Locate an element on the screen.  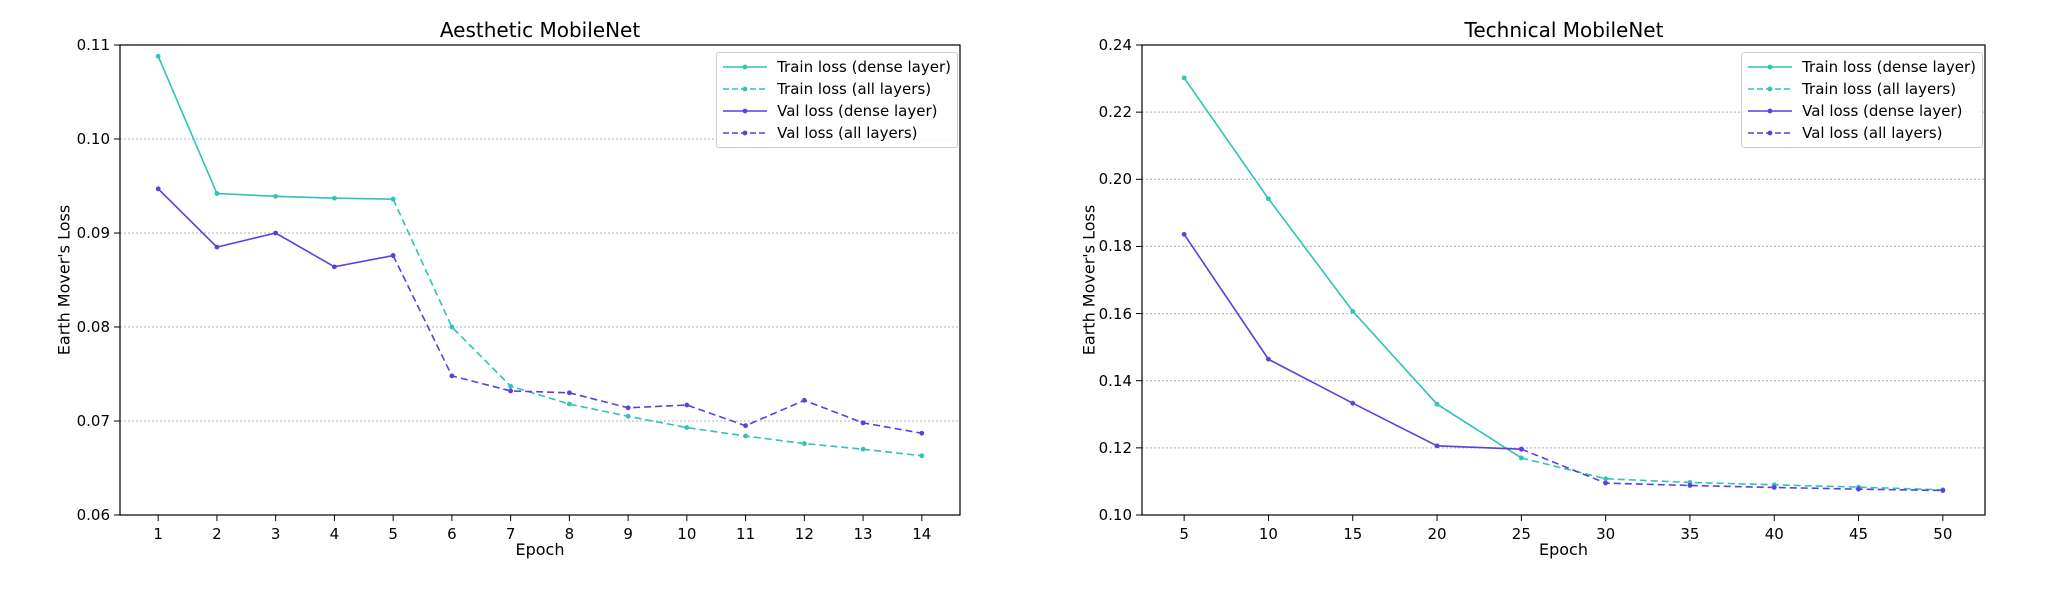
legend-item: Train loss (all layers) is located at coordinates (1861, 89).